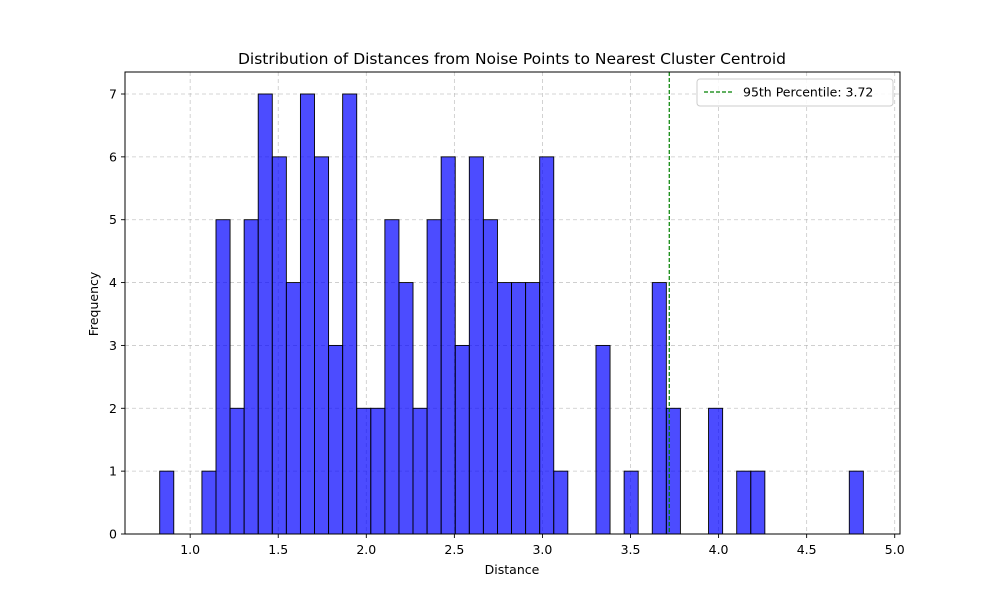  What do you see at coordinates (113, 156) in the screenshot?
I see `y-tick-label: 6` at bounding box center [113, 156].